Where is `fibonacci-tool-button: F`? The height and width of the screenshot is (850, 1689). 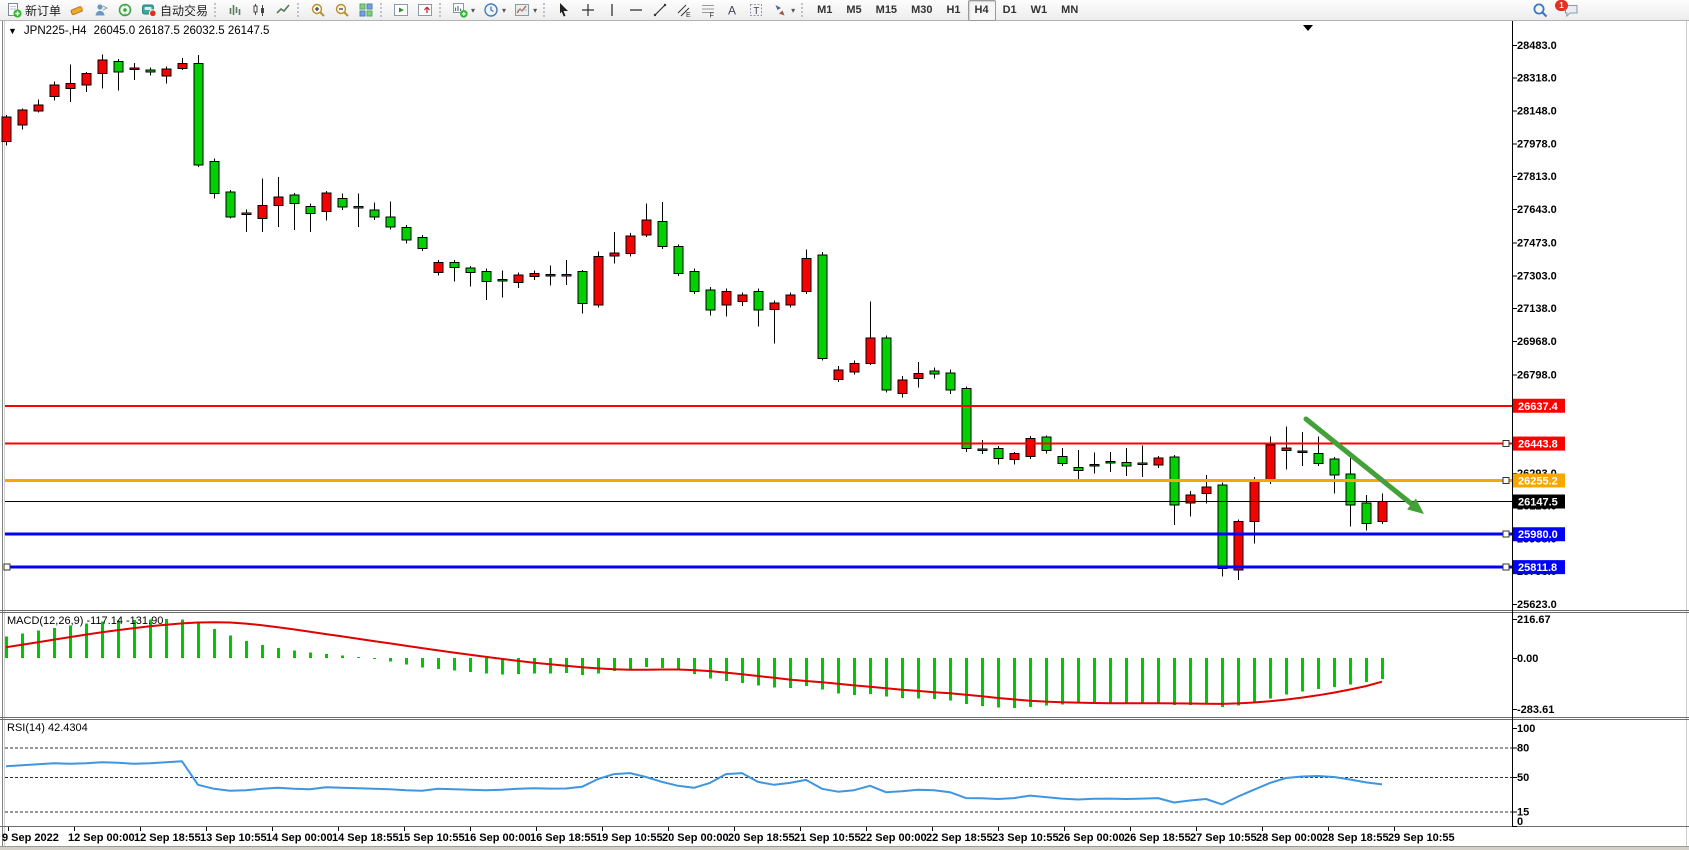 fibonacci-tool-button: F is located at coordinates (708, 10).